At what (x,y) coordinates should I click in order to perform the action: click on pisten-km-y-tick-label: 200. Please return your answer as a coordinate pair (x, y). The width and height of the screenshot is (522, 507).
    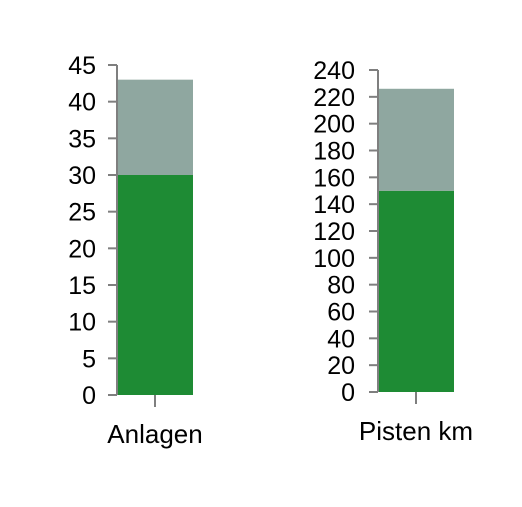
    Looking at the image, I should click on (334, 125).